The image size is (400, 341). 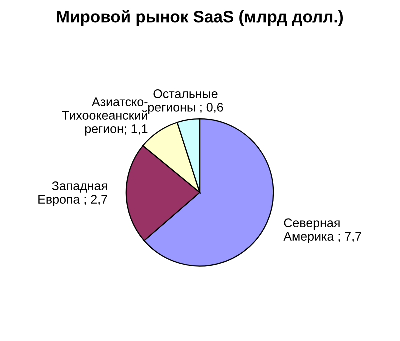 I want to click on slice-label: Остальные регионы ; 0,6, so click(x=186, y=102).